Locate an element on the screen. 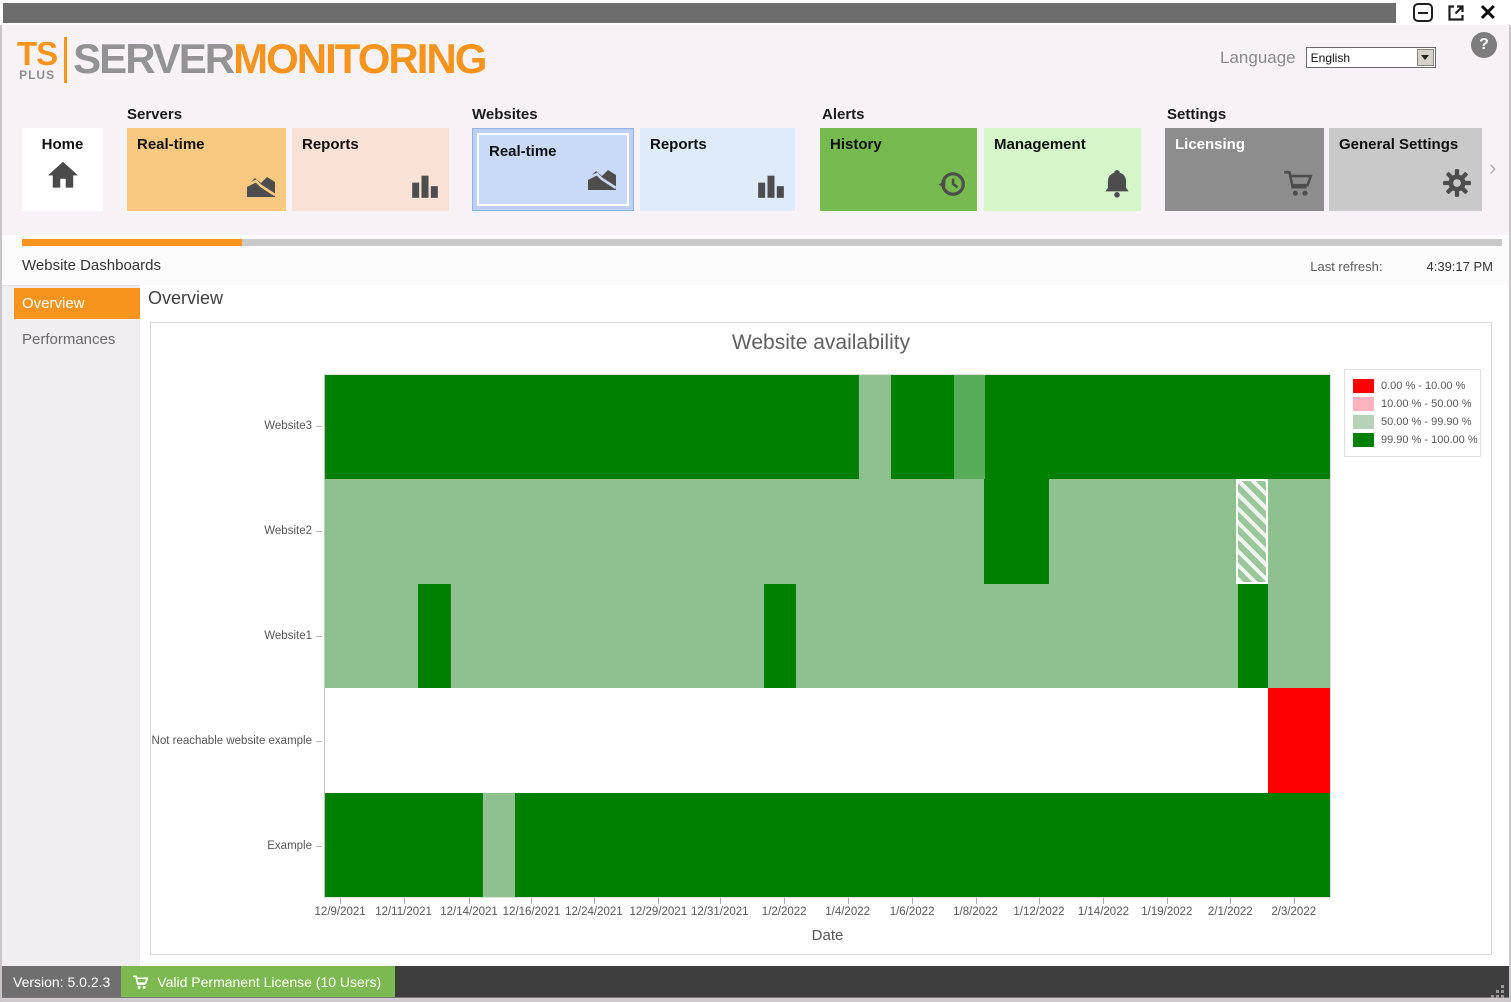 The width and height of the screenshot is (1511, 1002). ribbon-more-chevron: › is located at coordinates (1493, 167).